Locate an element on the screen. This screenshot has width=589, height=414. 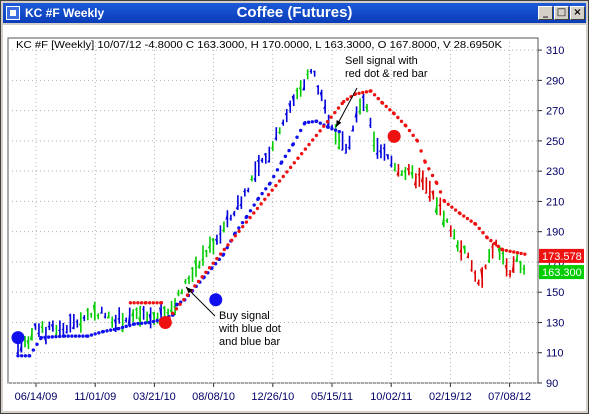
title-bar: KC #F Weekly Coffee (Futures) _ □ × is located at coordinates (294, 13).